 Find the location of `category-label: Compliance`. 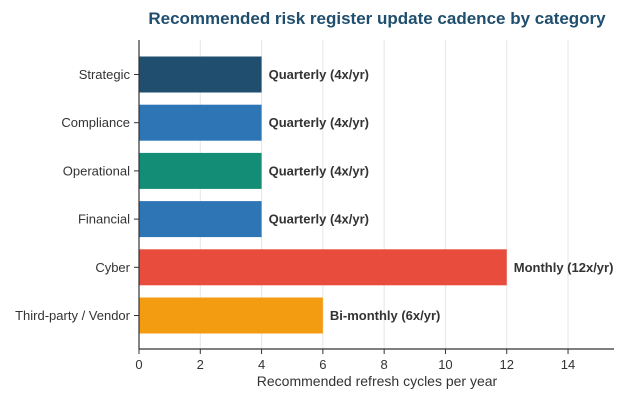

category-label: Compliance is located at coordinates (95, 122).